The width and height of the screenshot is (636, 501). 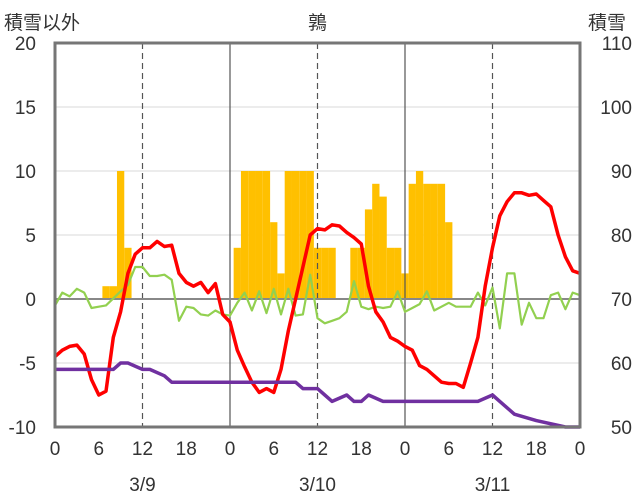 What do you see at coordinates (617, 44) in the screenshot?
I see `right-tick-label: 110` at bounding box center [617, 44].